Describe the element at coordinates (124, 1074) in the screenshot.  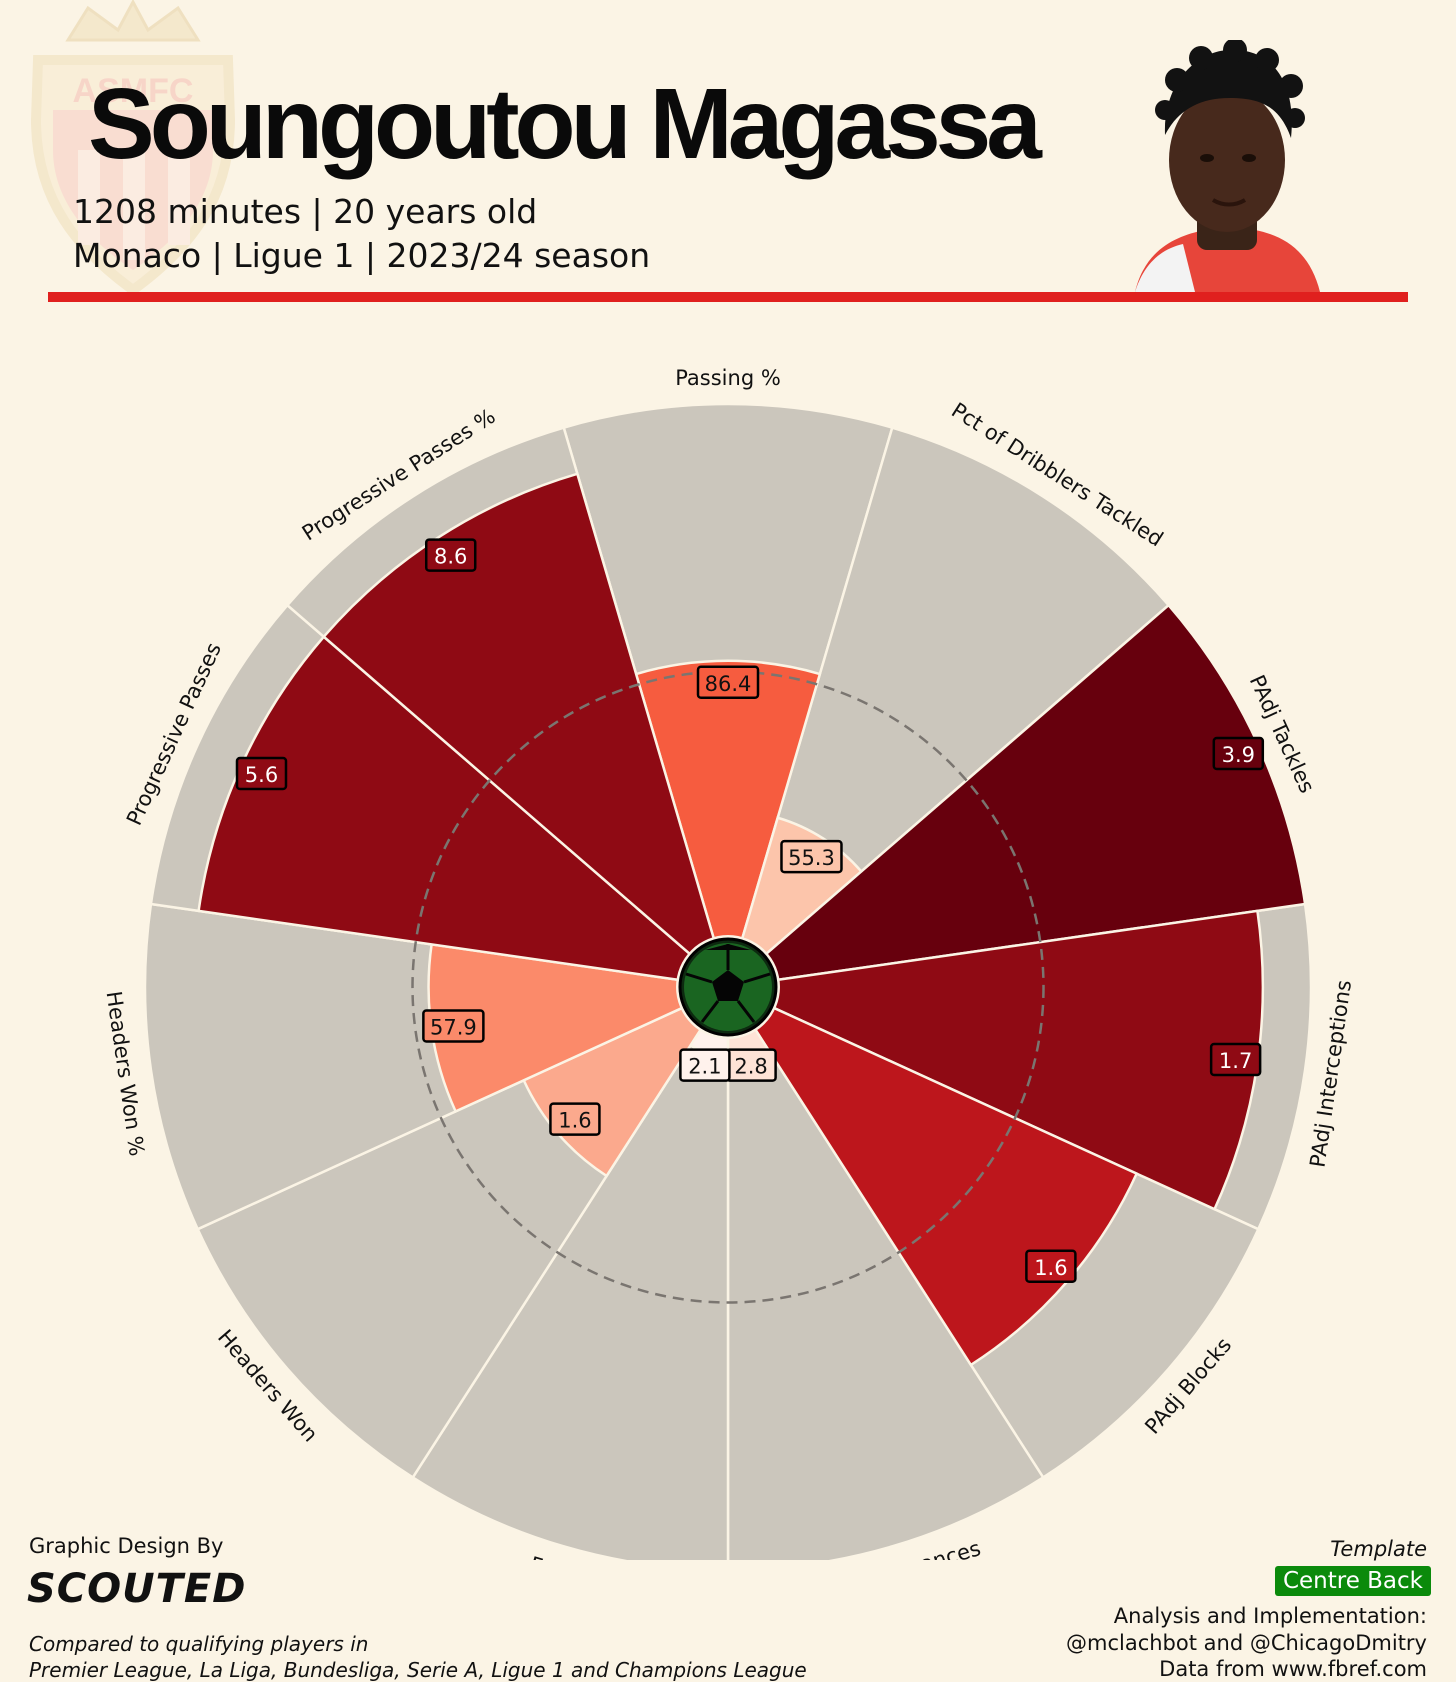
I see `category-label-headers-won-pct: Headers Won %` at that location.